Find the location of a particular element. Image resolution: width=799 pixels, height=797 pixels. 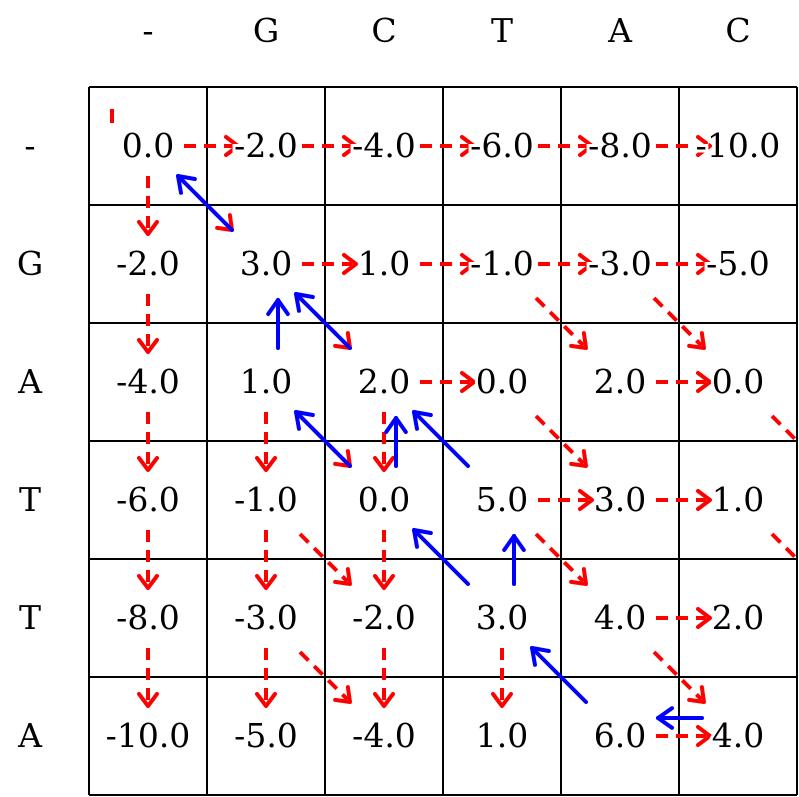

blue-left-arrow is located at coordinates (680, 718).